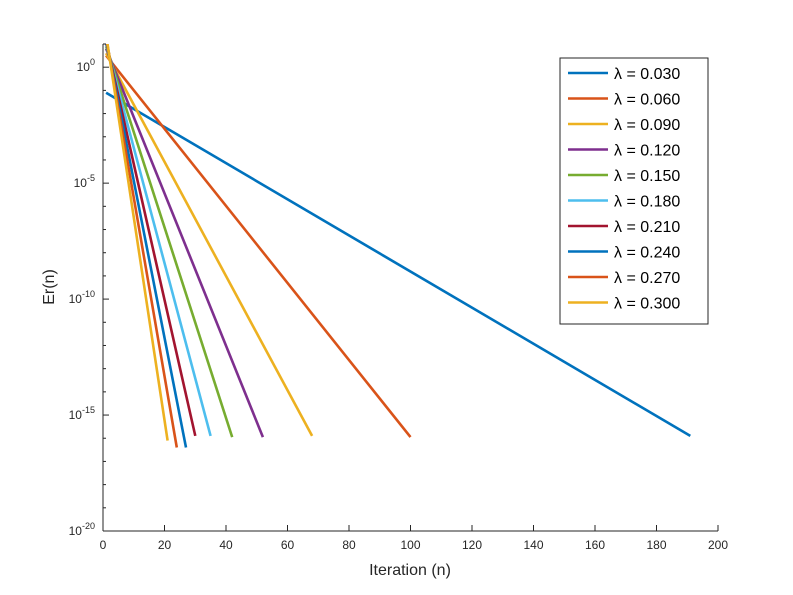  What do you see at coordinates (288, 545) in the screenshot?
I see `x-tick-label: 60` at bounding box center [288, 545].